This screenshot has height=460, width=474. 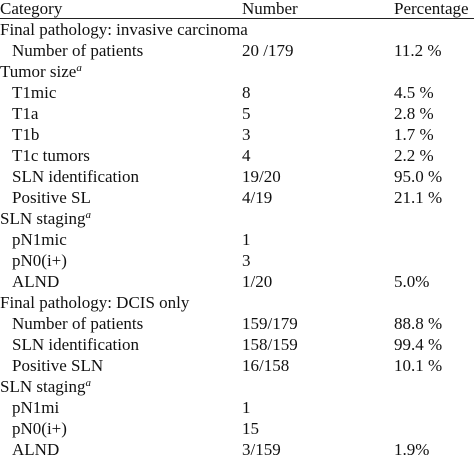 I want to click on row-number: 1/20, so click(x=318, y=281).